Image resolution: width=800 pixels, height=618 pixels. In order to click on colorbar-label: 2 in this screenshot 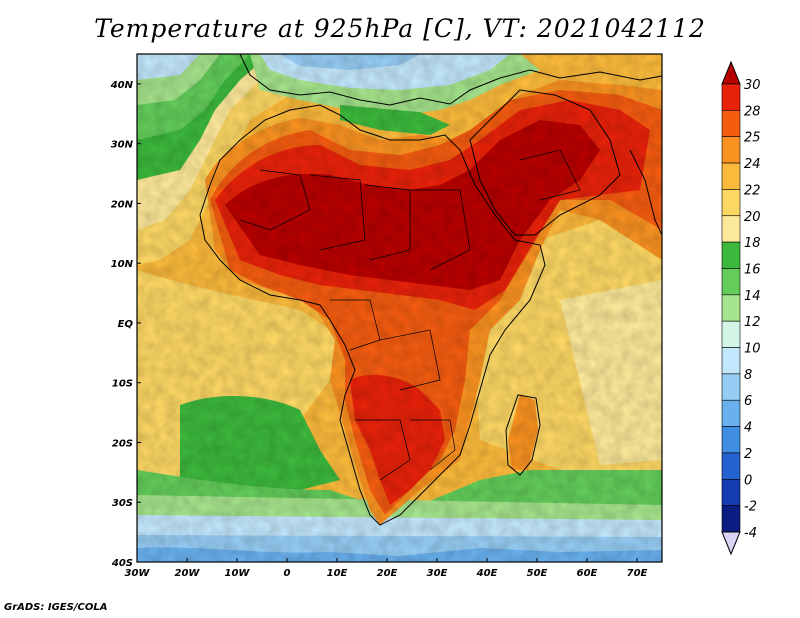, I will do `click(748, 454)`.